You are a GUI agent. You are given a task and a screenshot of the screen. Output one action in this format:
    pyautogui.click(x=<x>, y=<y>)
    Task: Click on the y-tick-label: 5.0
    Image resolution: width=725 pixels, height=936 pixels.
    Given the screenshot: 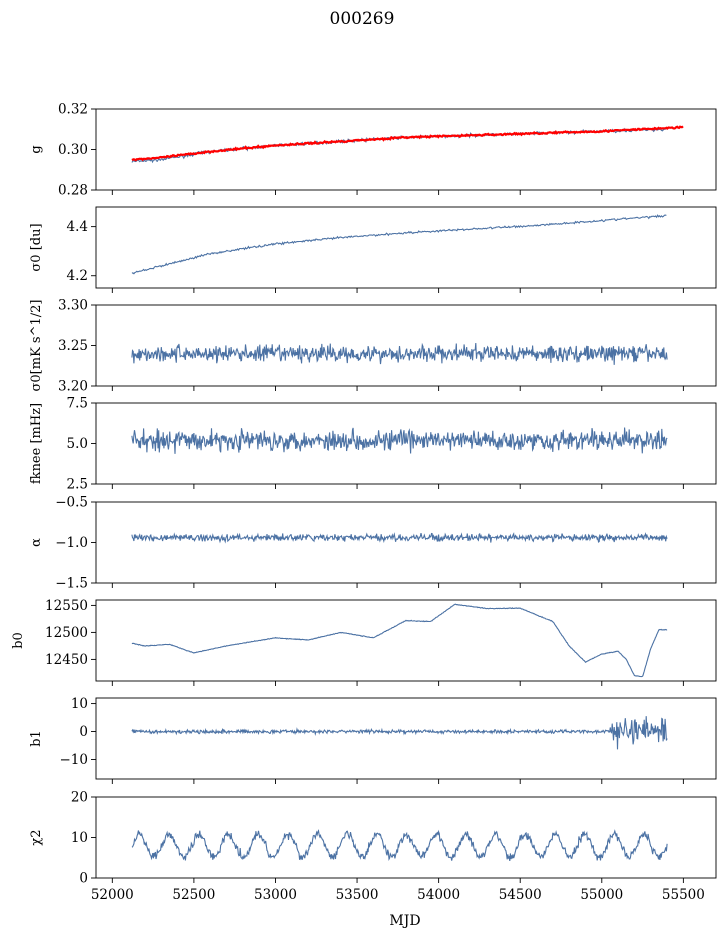 What is the action you would take?
    pyautogui.click(x=77, y=444)
    